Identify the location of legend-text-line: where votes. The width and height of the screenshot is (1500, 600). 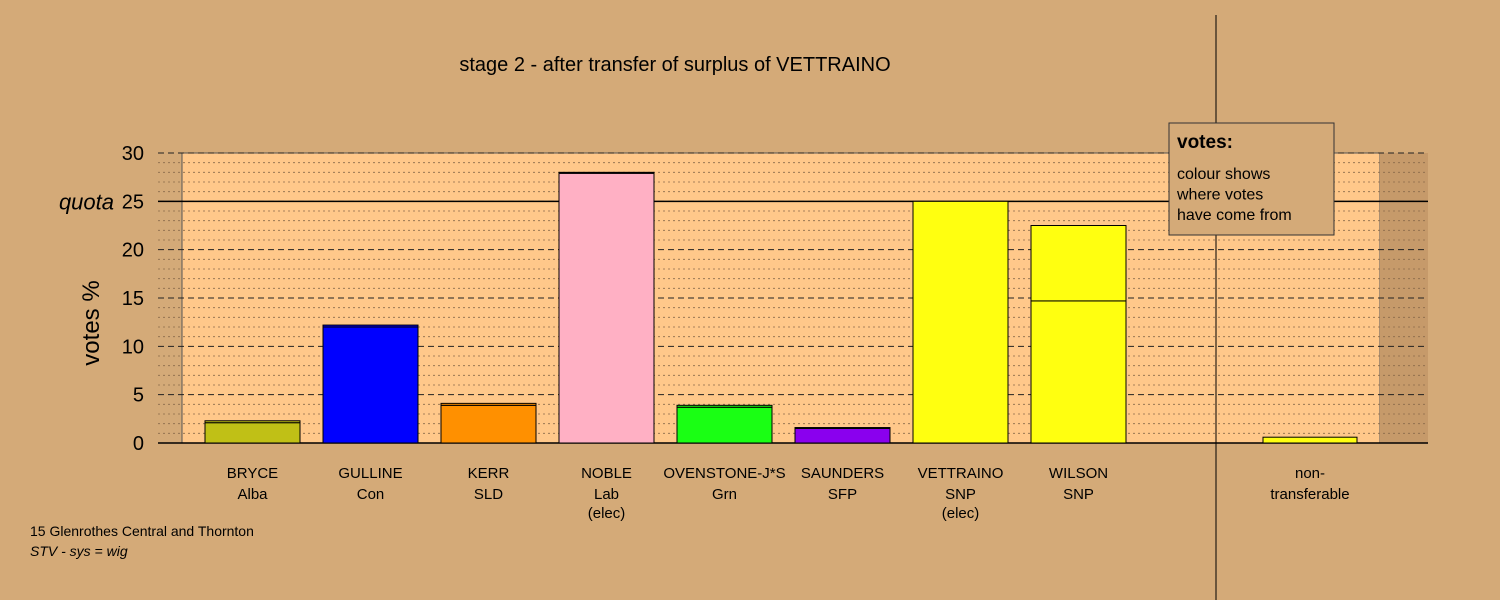
(1219, 195).